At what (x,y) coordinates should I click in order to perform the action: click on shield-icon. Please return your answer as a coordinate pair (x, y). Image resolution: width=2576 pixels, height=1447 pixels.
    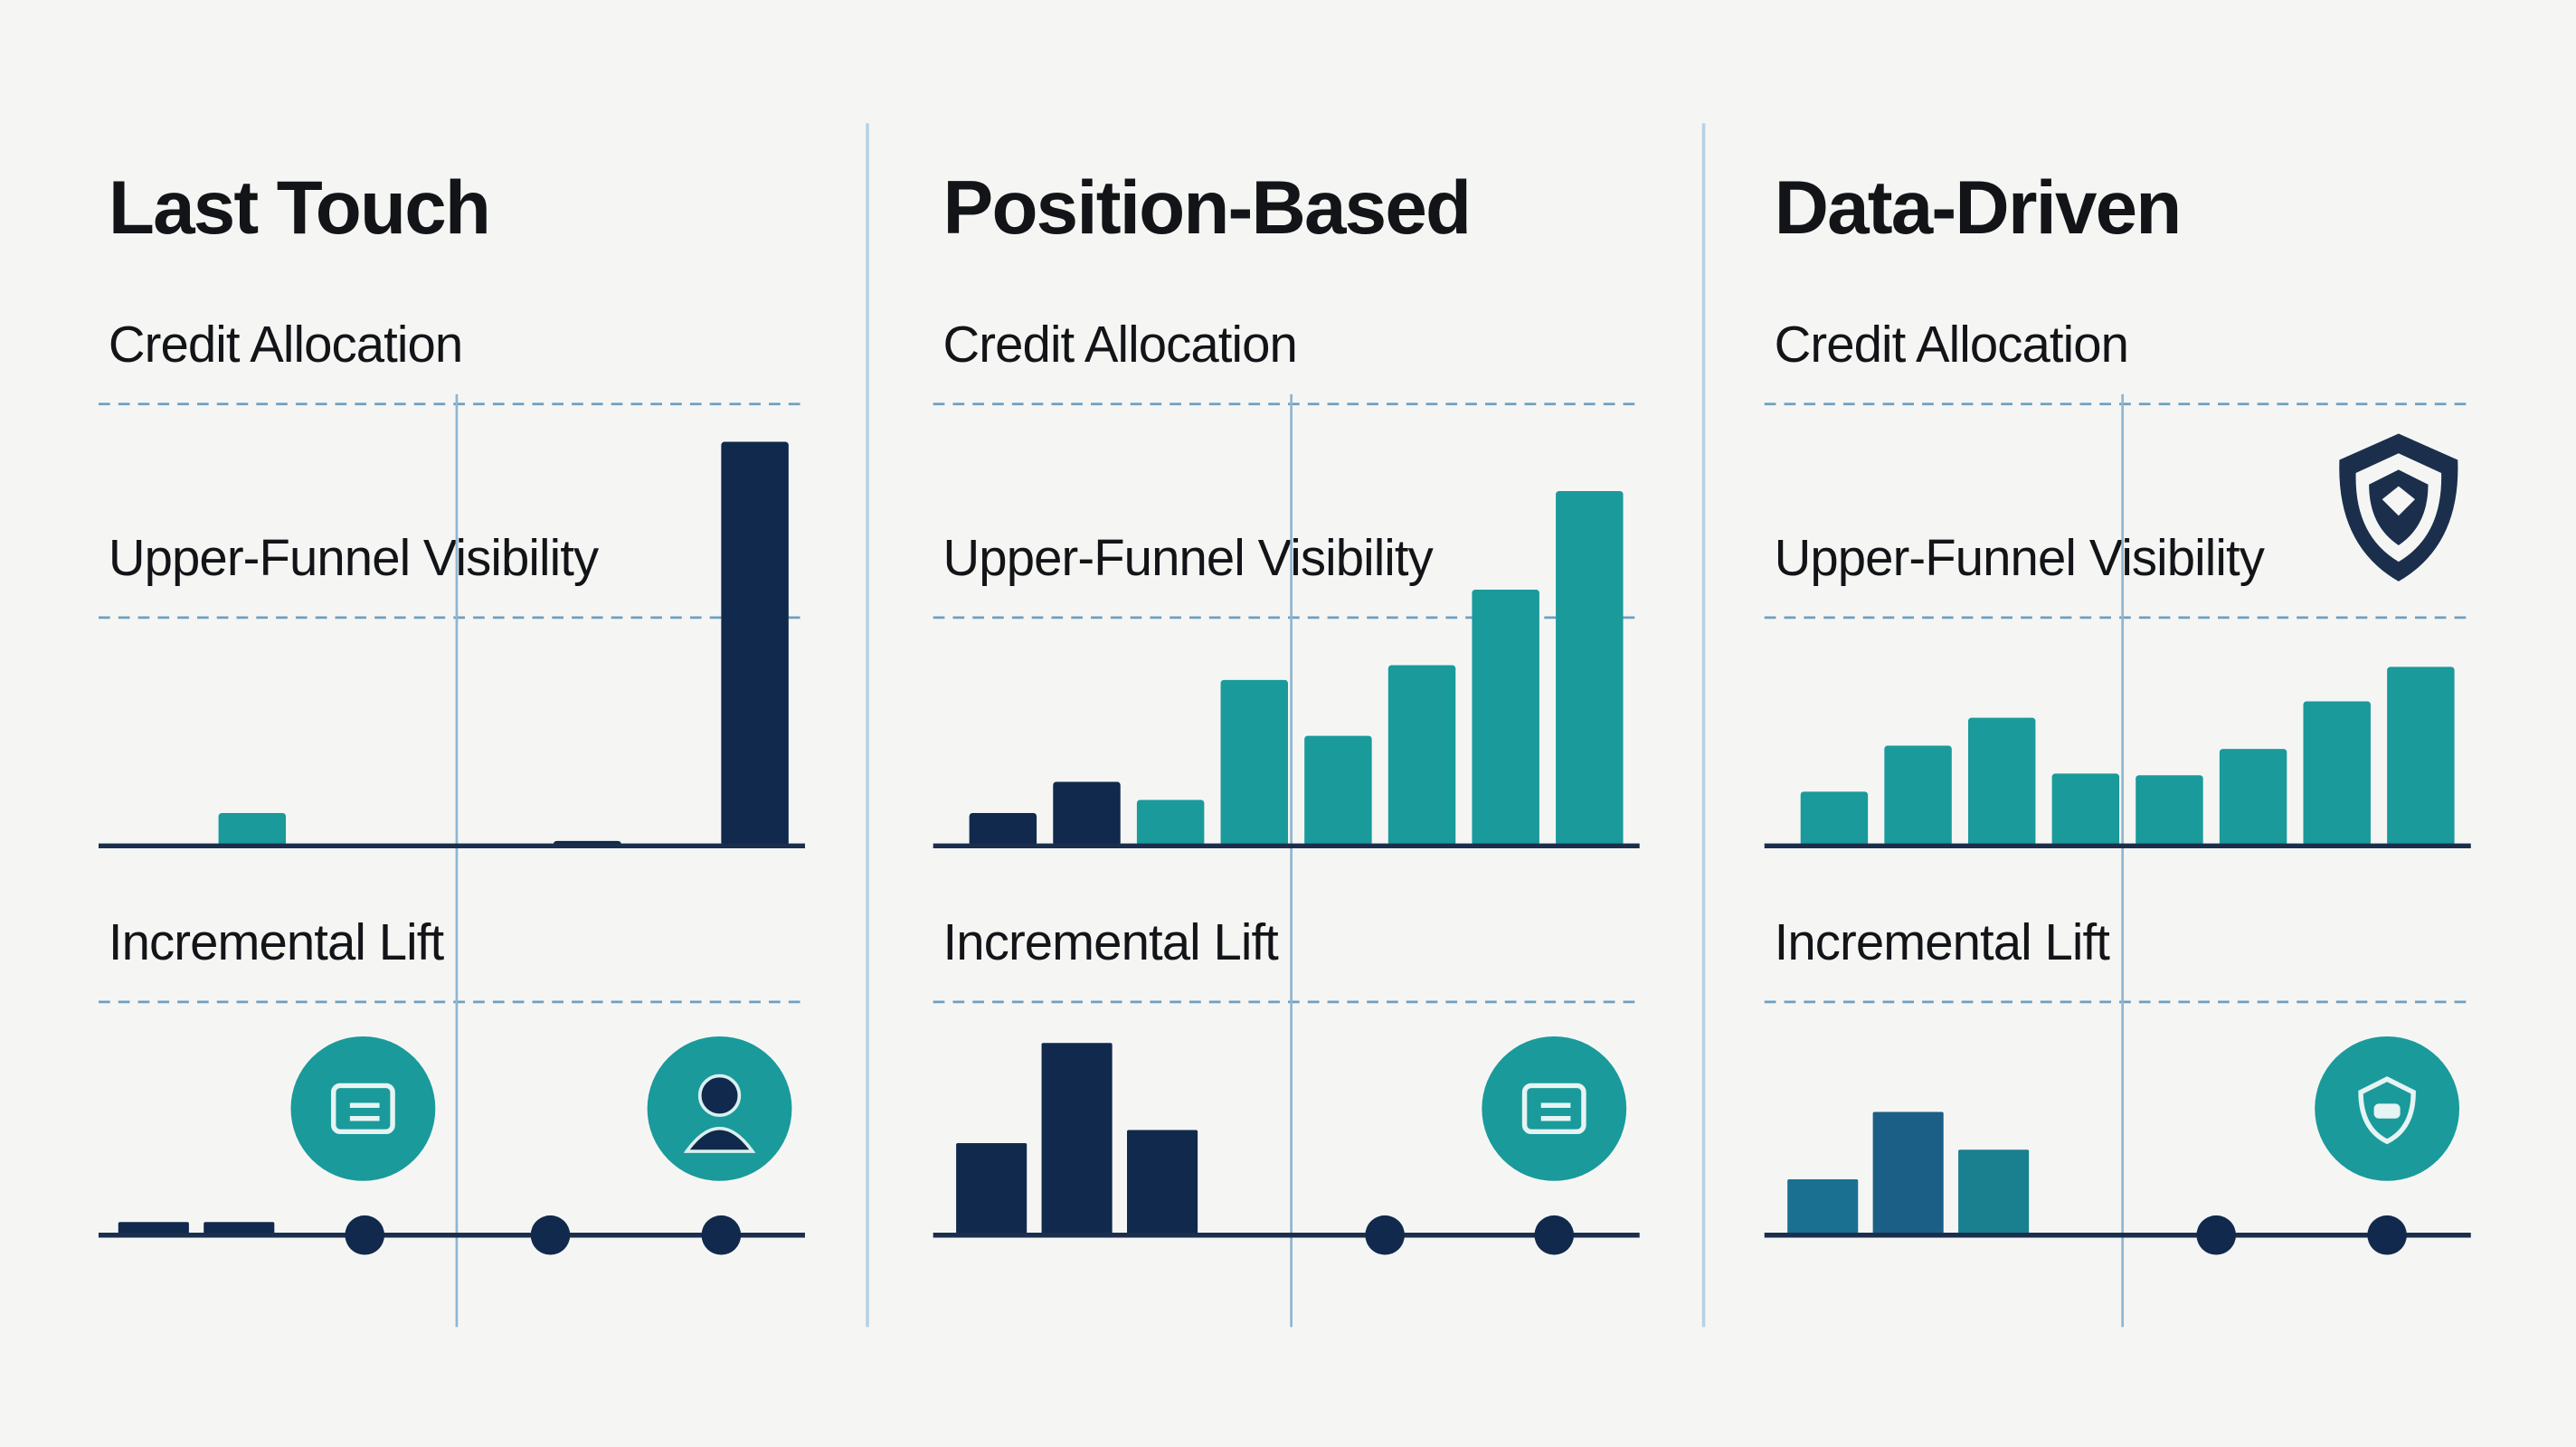
    Looking at the image, I should click on (2398, 501).